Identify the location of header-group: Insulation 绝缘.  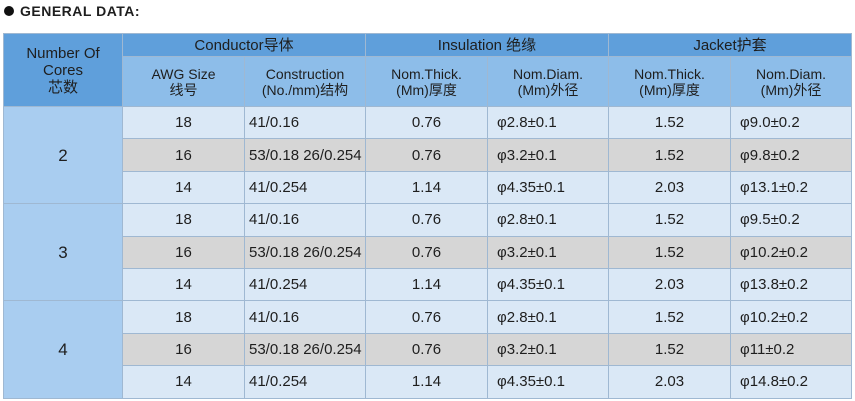
(487, 45).